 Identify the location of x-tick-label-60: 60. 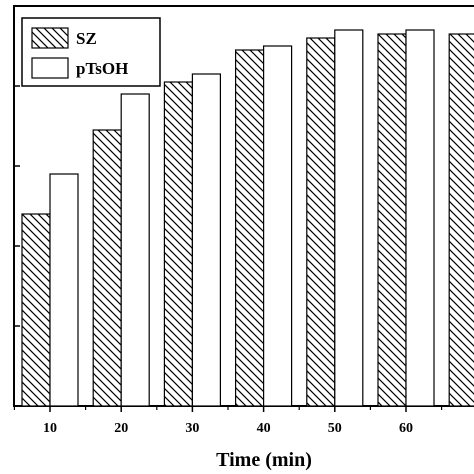
(406, 428).